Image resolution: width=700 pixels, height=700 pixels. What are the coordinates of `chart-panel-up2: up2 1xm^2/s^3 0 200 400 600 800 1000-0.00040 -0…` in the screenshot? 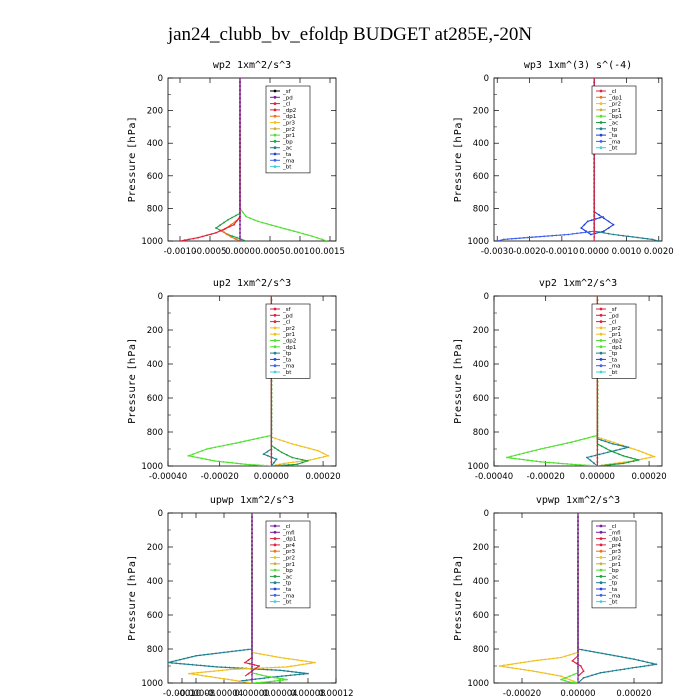 It's located at (234, 380).